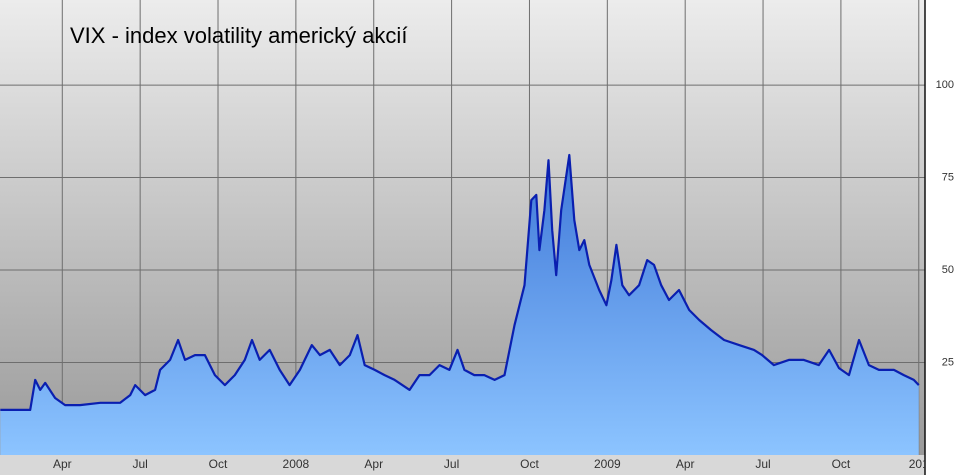  Describe the element at coordinates (462, 465) in the screenshot. I see `x-axis-band` at that location.